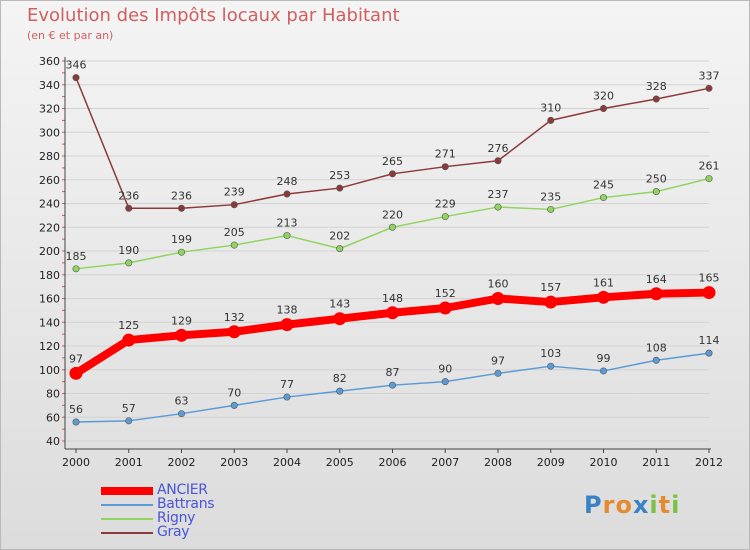 This screenshot has width=750, height=550. Describe the element at coordinates (550, 107) in the screenshot. I see `data-label-gray: 310` at that location.